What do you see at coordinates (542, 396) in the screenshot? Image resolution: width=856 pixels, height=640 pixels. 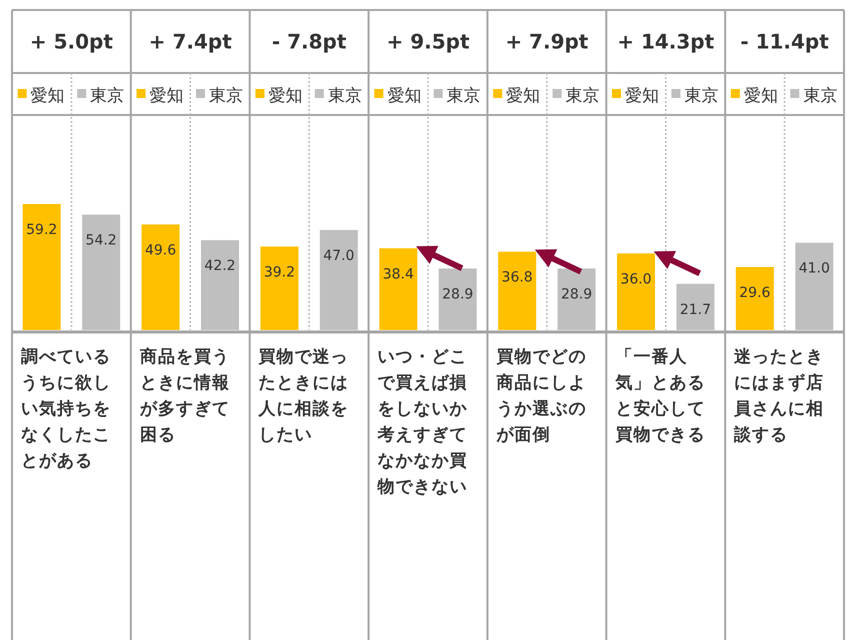 I see `x-tick-label: 買物でどの商品にしようか選ぶのが面倒` at bounding box center [542, 396].